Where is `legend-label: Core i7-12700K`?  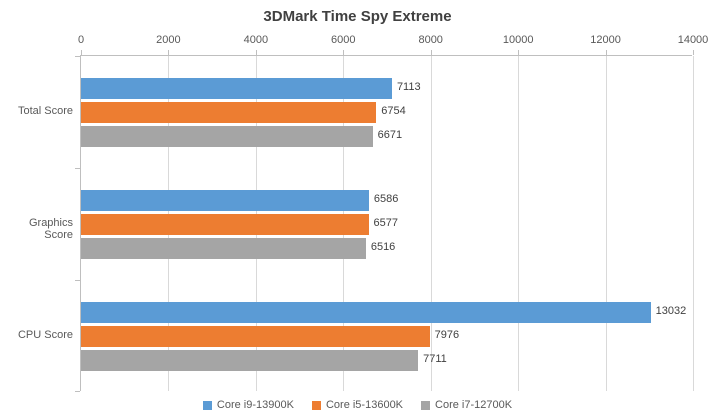 legend-label: Core i7-12700K is located at coordinates (474, 405).